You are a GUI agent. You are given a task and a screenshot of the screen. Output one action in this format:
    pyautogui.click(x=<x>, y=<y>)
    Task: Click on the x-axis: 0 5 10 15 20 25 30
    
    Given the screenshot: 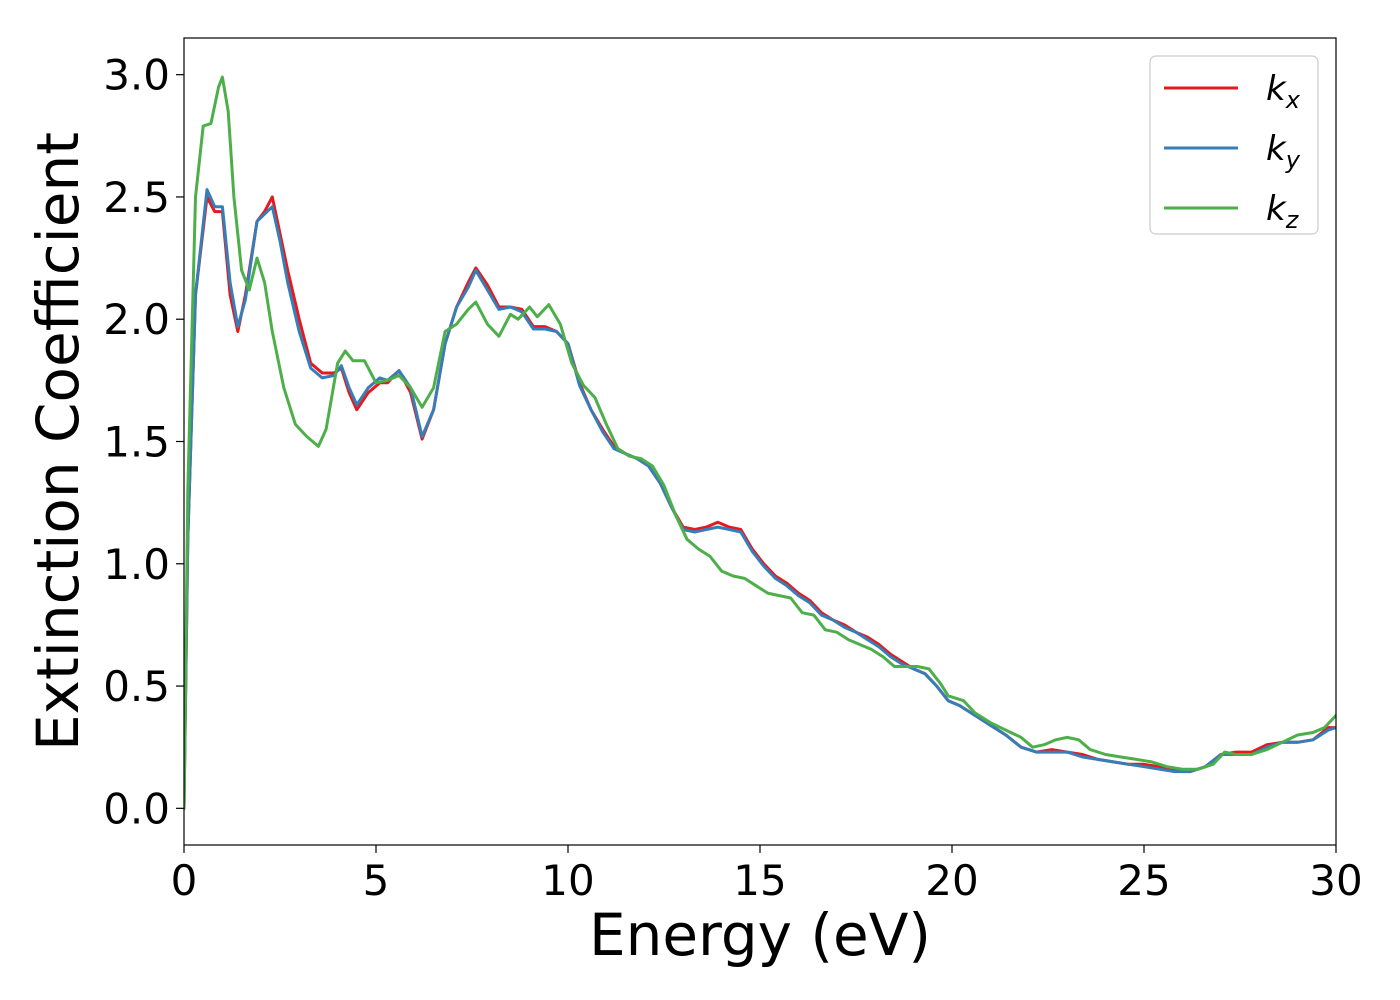 What is the action you would take?
    pyautogui.click(x=767, y=875)
    